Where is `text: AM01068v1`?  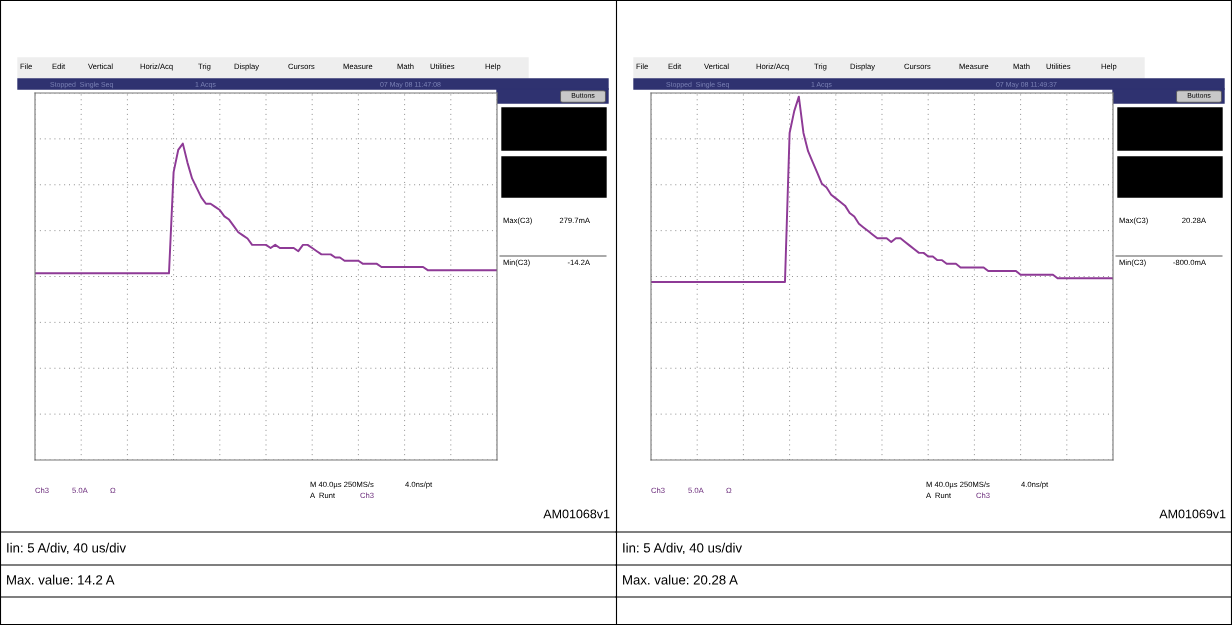
text: AM01068v1 is located at coordinates (576, 514).